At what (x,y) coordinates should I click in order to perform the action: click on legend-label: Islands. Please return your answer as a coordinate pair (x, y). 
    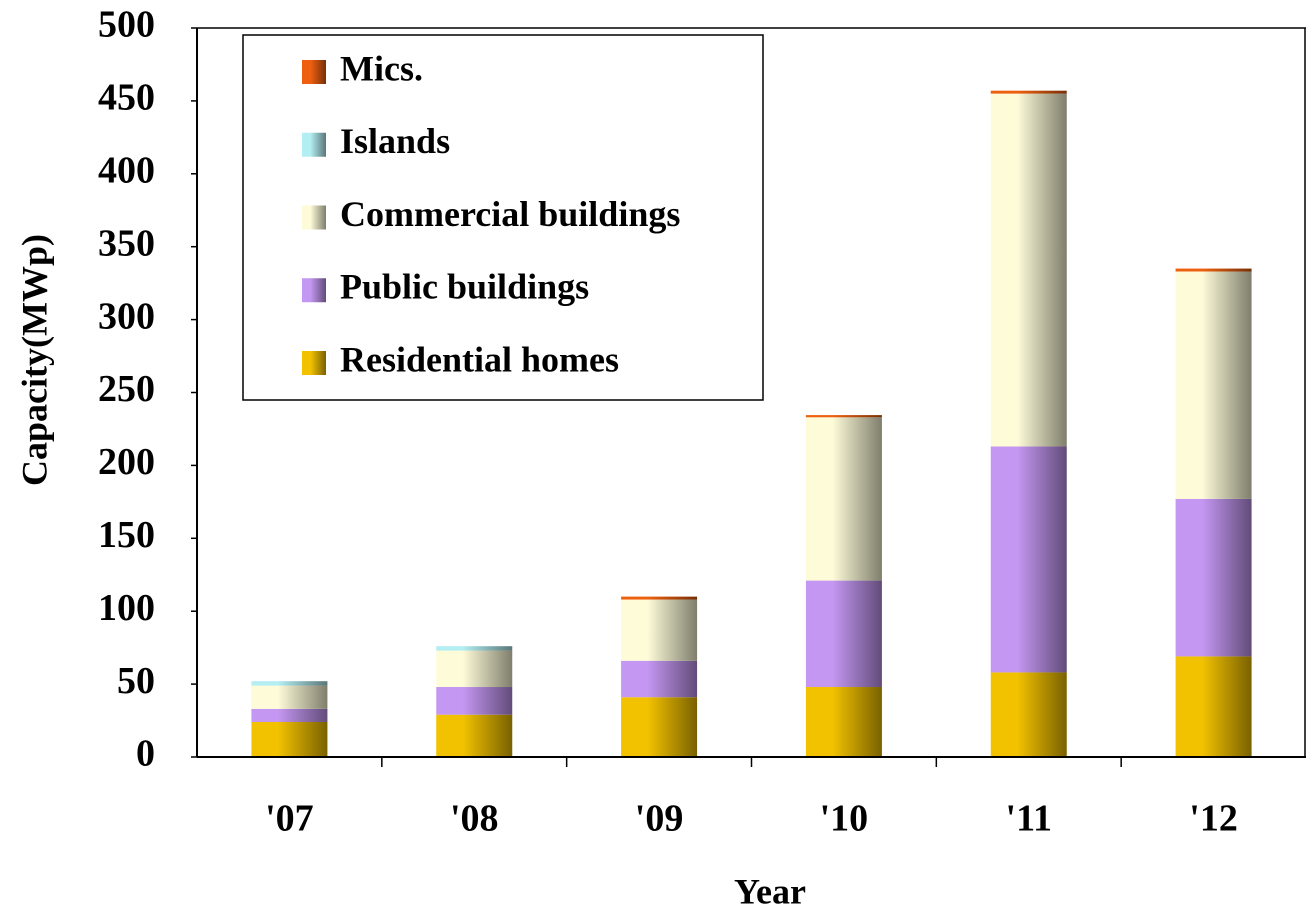
    Looking at the image, I should click on (395, 141).